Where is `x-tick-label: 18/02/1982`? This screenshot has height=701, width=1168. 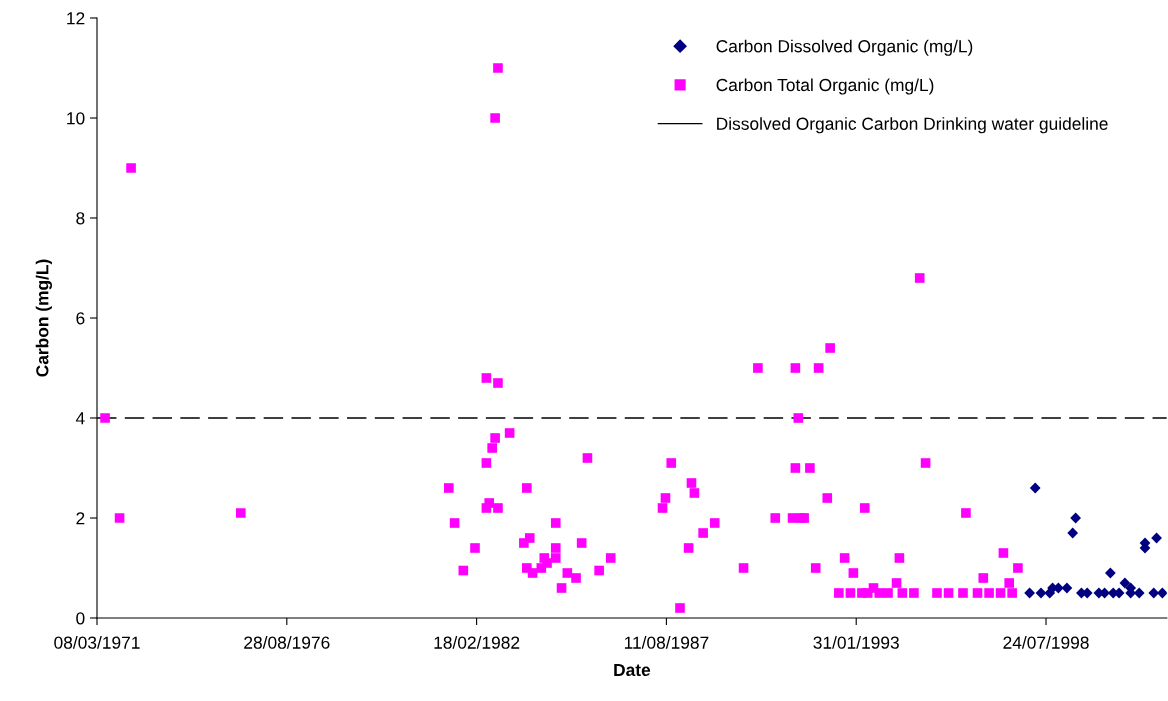 x-tick-label: 18/02/1982 is located at coordinates (477, 642).